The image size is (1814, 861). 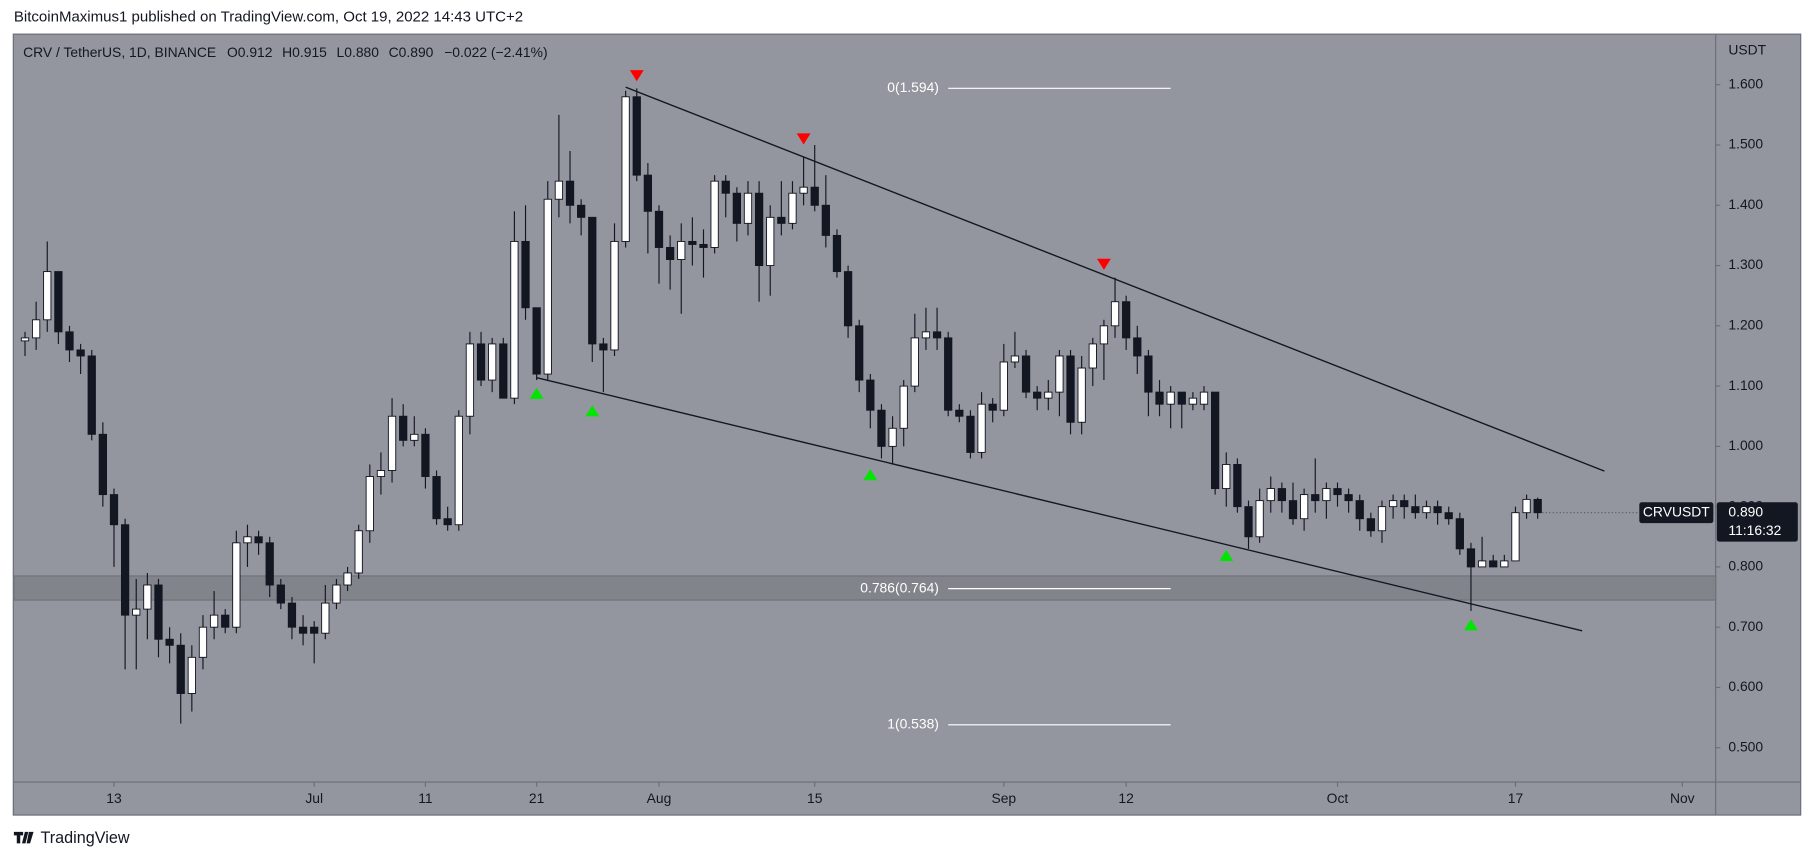 I want to click on h-label: H, so click(x=287, y=52).